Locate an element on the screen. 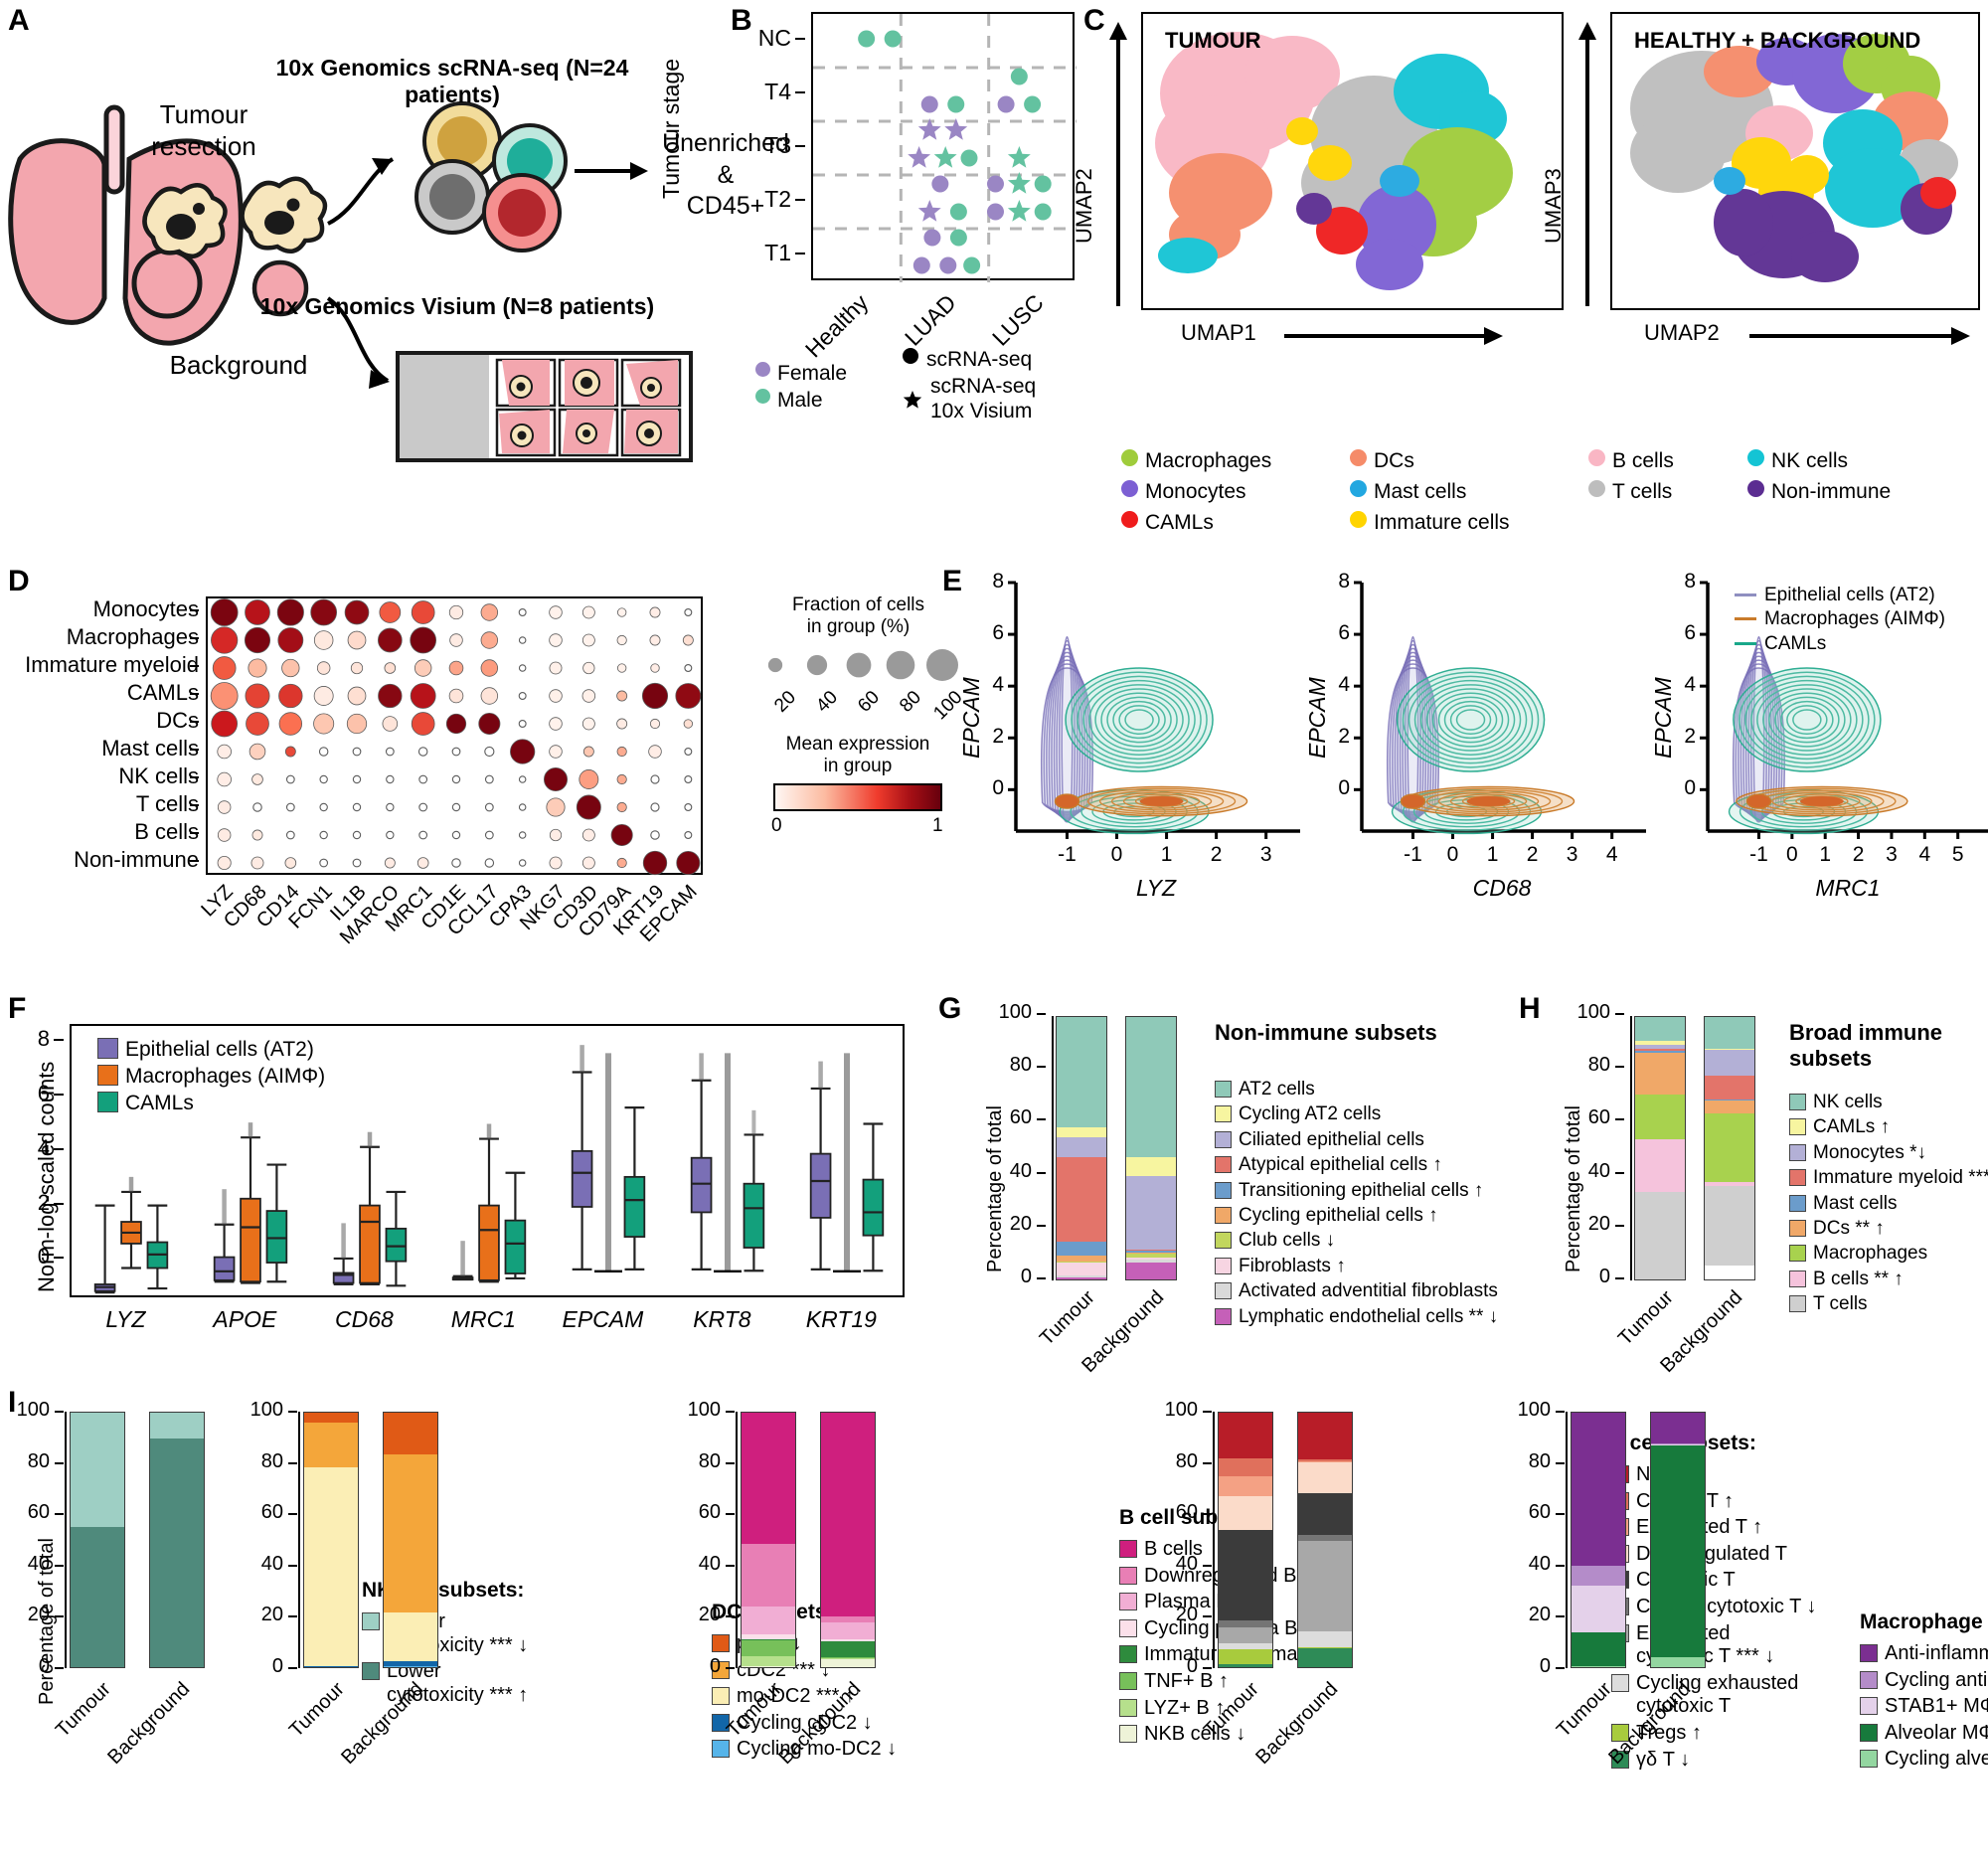 The image size is (1988, 1863). panel-g-letter: G is located at coordinates (950, 1008).